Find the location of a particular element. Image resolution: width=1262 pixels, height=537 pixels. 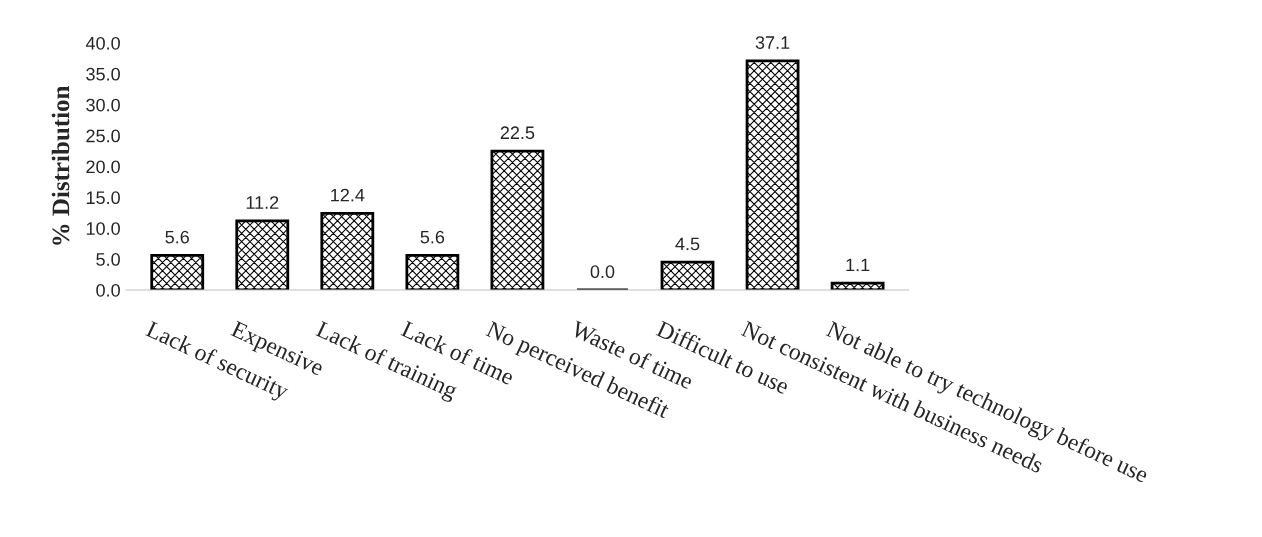

y-tick-label: 10.0 is located at coordinates (103, 228).